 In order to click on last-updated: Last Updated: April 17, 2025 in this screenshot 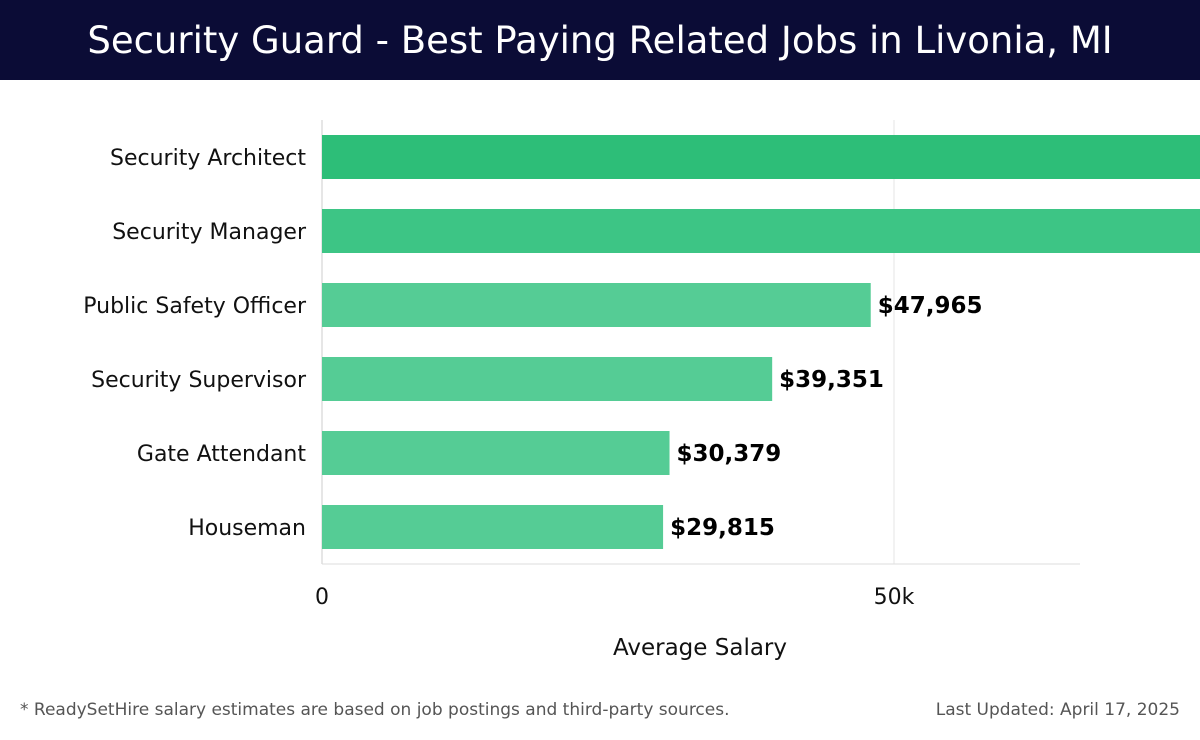, I will do `click(1057, 710)`.